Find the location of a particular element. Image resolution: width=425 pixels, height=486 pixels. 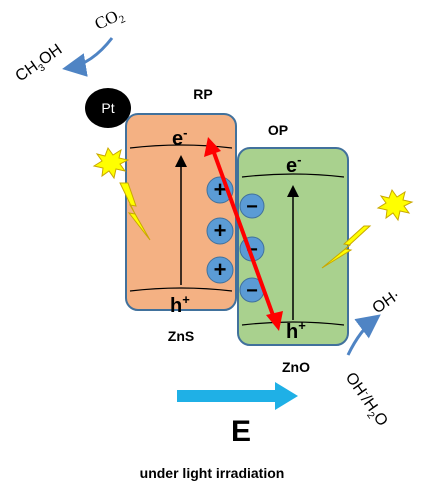

pt-label: Pt is located at coordinates (107, 108).